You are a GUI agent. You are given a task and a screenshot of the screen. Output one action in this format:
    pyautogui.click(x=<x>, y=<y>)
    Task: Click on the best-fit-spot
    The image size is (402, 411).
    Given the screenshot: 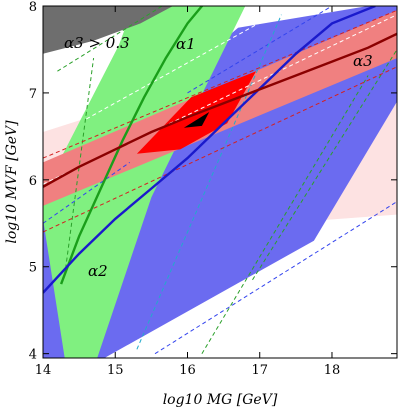 What is the action you would take?
    pyautogui.click(x=196, y=120)
    